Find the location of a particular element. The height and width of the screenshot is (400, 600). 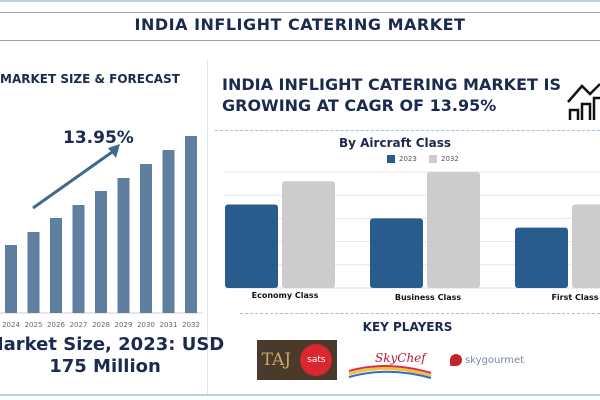

cagr-annotation: 13.95% is located at coordinates (98, 138).